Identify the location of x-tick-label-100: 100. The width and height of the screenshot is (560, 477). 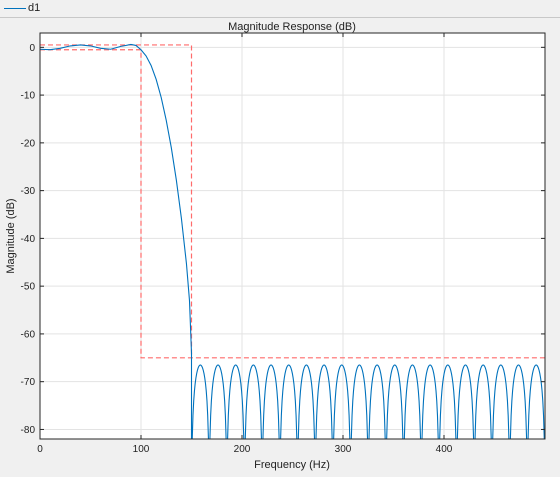
(141, 449).